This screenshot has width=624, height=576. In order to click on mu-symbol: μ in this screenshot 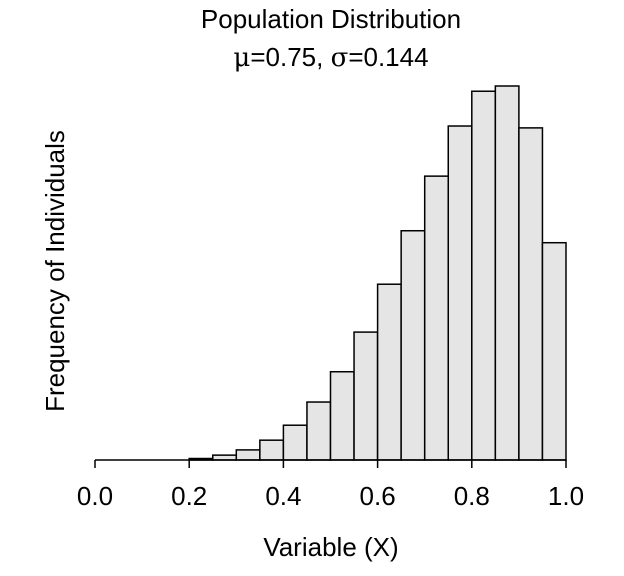, I will do `click(241, 58)`.